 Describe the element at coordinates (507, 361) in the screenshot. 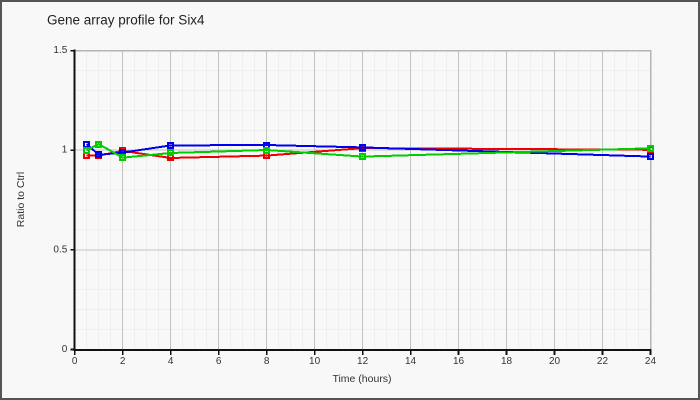

I see `svg-text: 18` at that location.